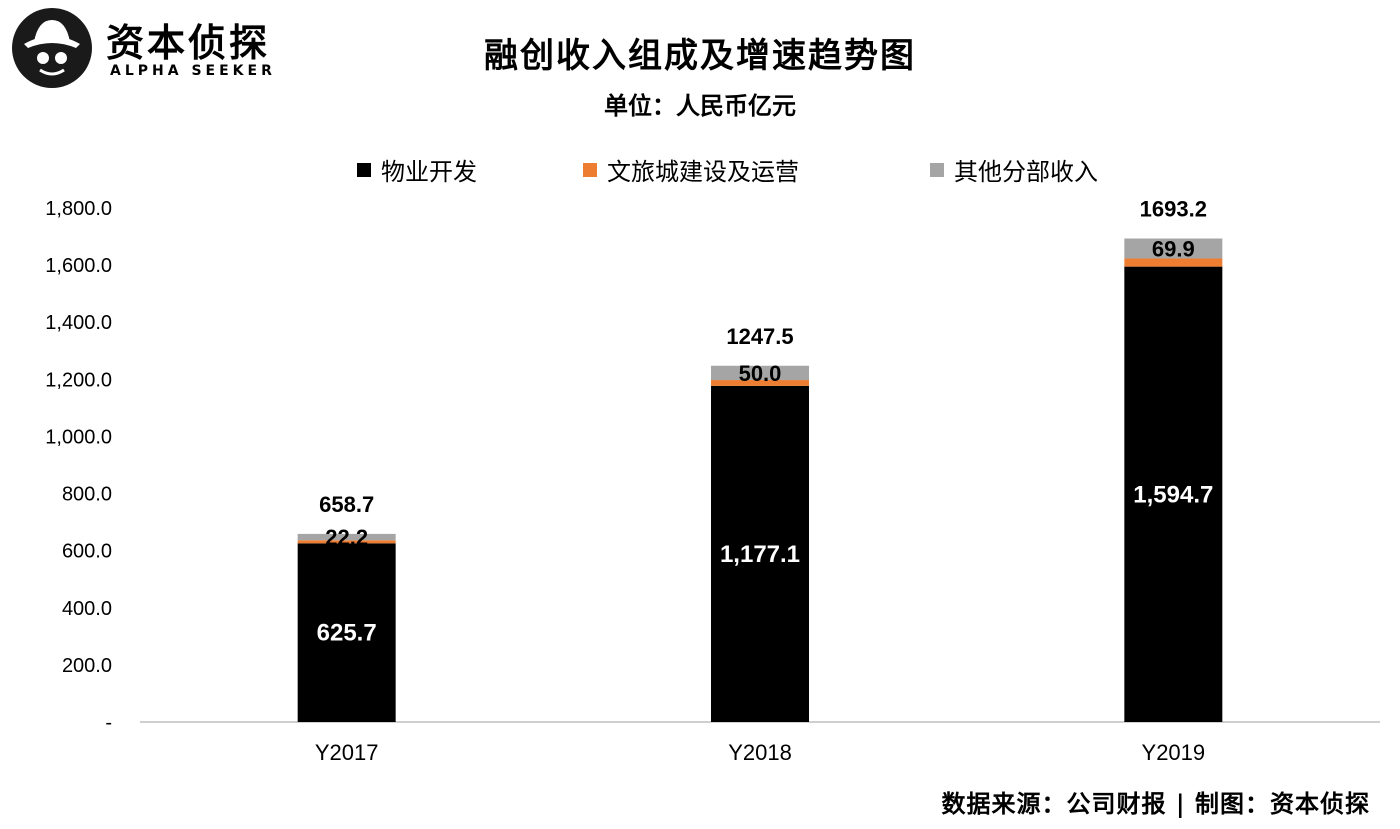 The height and width of the screenshot is (829, 1400). I want to click on logo-name-en: ALPHA SEEKER, so click(193, 71).